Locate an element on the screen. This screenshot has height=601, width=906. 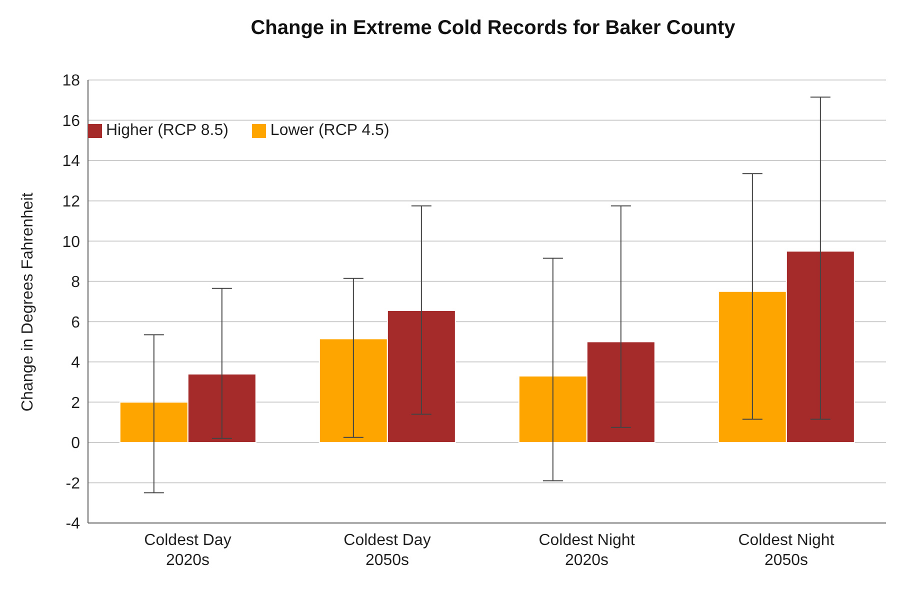
y-tick-label: -2 is located at coordinates (73, 483).